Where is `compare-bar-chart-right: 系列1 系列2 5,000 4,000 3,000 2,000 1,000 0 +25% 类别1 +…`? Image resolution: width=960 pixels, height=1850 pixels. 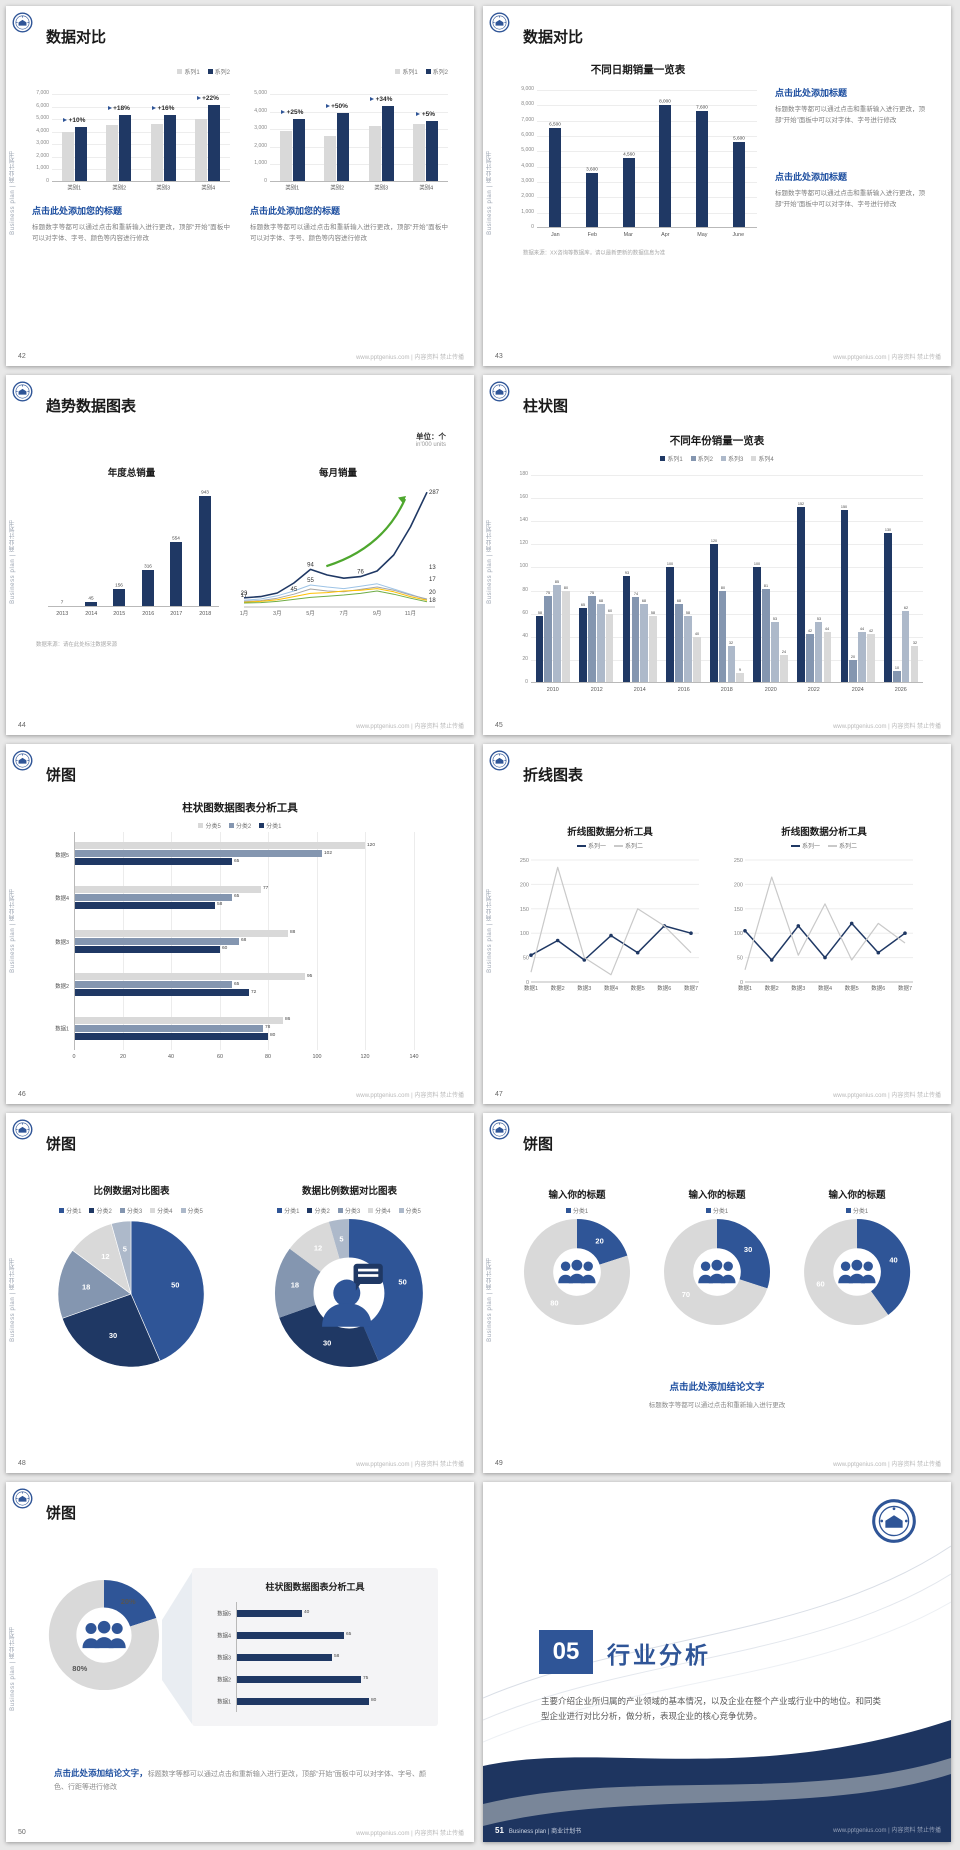 compare-bar-chart-right: 系列1 系列2 5,000 4,000 3,000 2,000 1,000 0 +25% 类别1 +… is located at coordinates (351, 130).